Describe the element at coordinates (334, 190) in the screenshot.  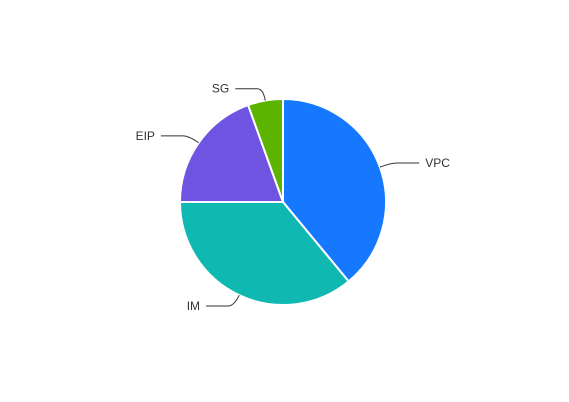
I see `pie-slice-vpc` at that location.